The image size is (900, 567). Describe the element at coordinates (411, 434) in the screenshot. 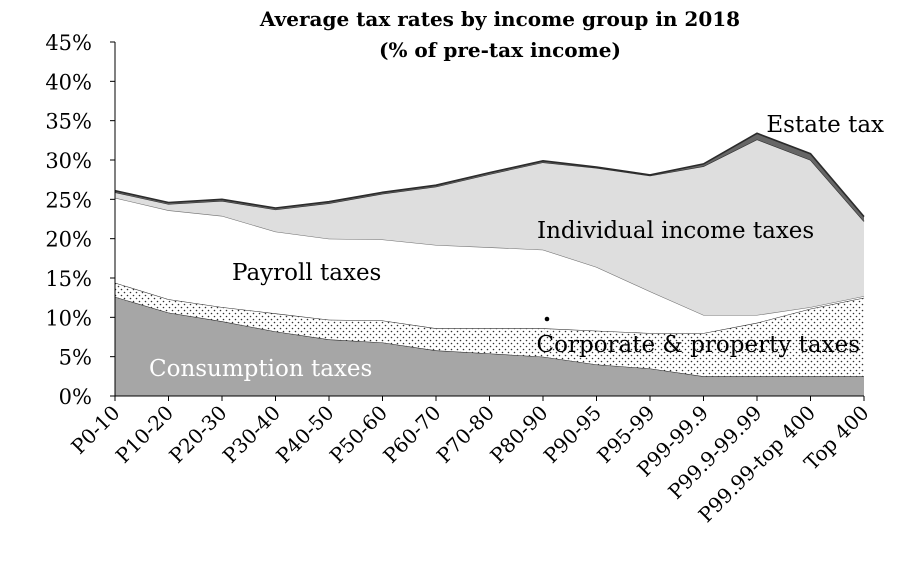

I see `x-tick-label: P60-70` at that location.